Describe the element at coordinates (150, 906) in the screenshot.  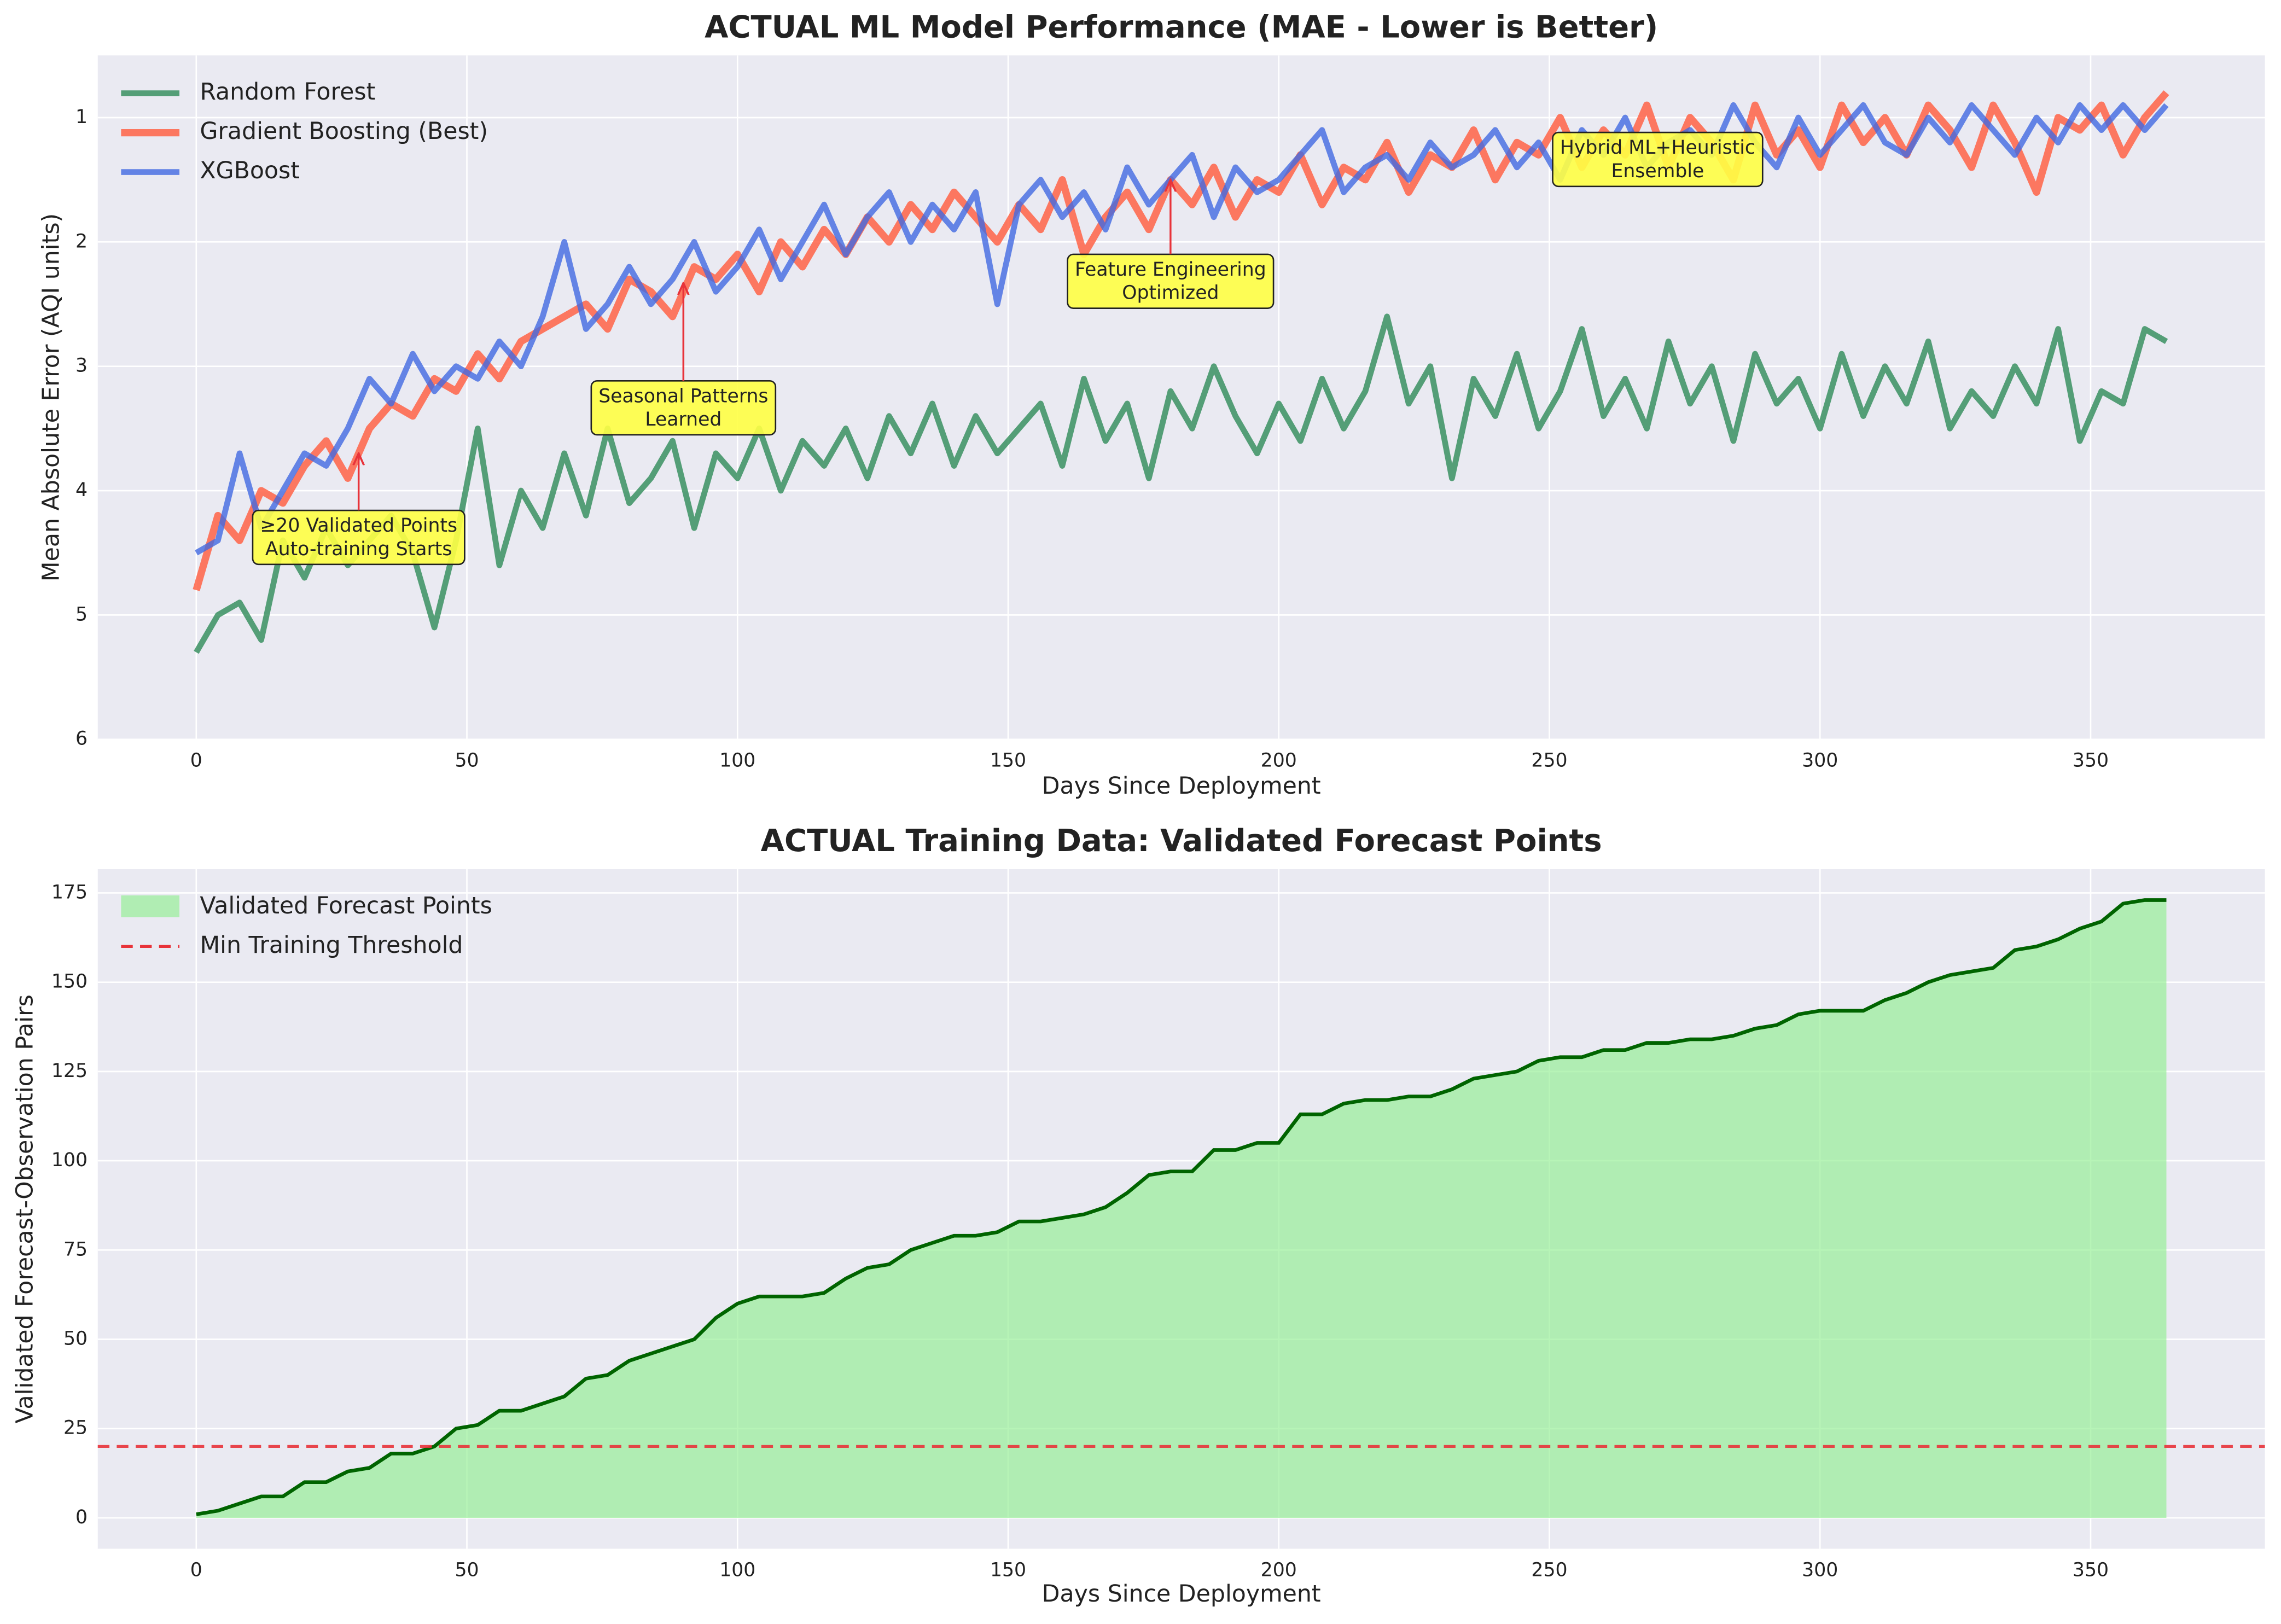
I see `legend-swatch` at that location.